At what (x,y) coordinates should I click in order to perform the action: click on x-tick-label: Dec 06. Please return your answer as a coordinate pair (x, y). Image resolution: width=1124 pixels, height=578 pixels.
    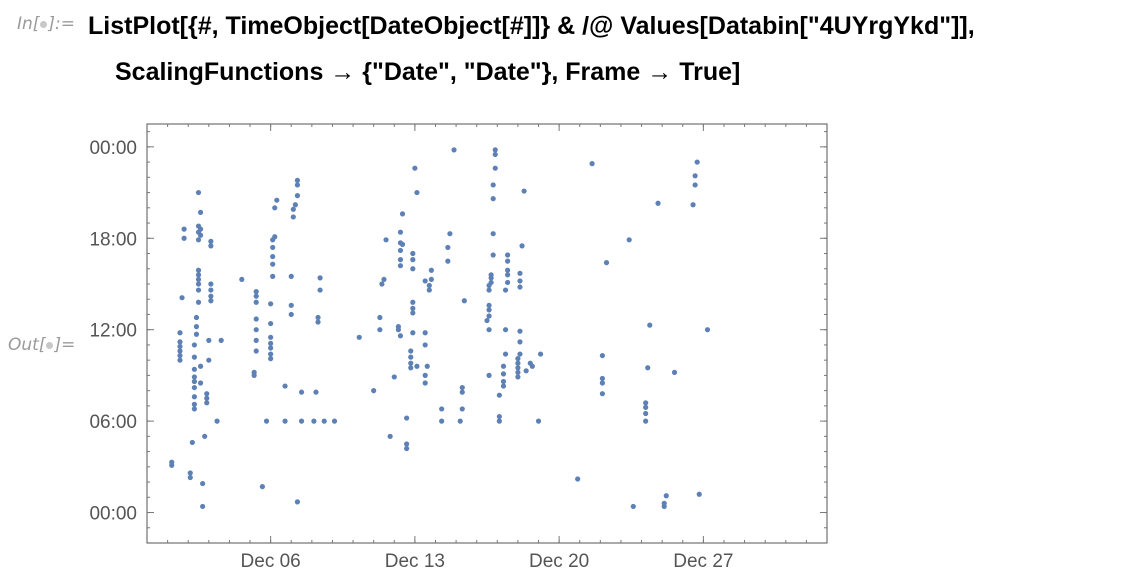
    Looking at the image, I should click on (271, 561).